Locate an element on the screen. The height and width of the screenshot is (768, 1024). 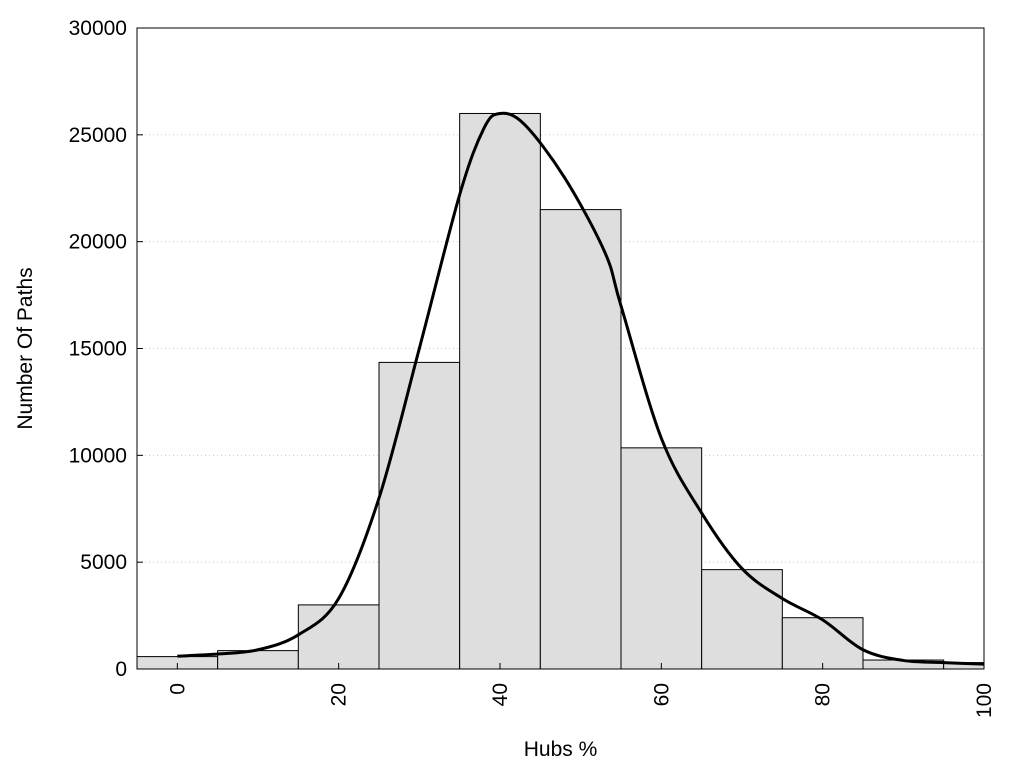
y-tick-label: 15000 is located at coordinates (98, 349).